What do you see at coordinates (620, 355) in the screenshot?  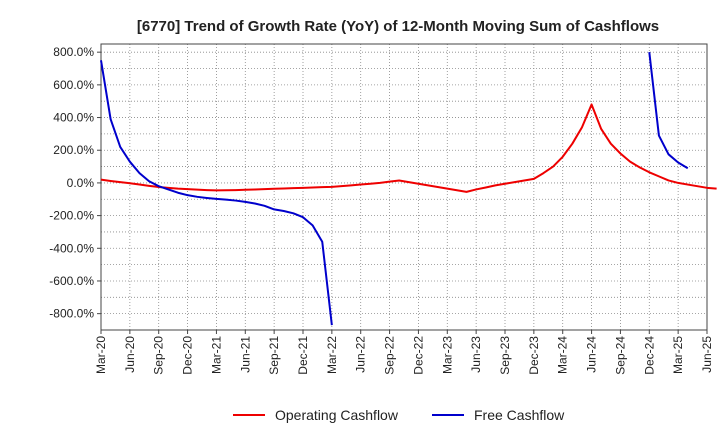 I see `x-tick-label: Sep-24` at bounding box center [620, 355].